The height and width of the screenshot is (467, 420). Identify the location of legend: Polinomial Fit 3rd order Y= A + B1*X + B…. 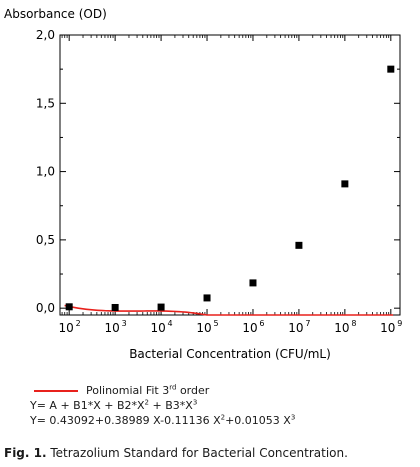
(162, 405).